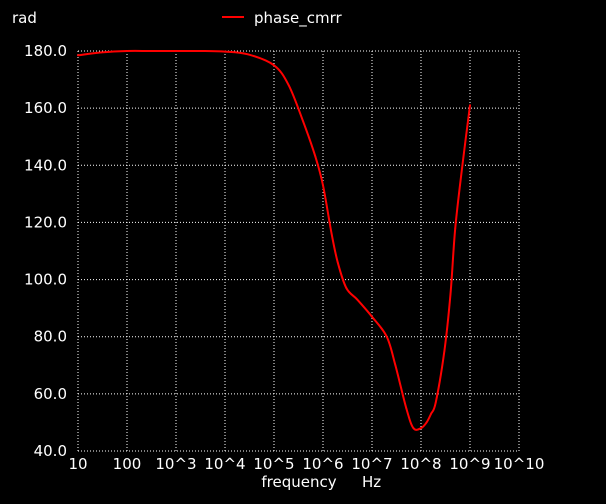  I want to click on x-tick-label: 100, so click(127, 464).